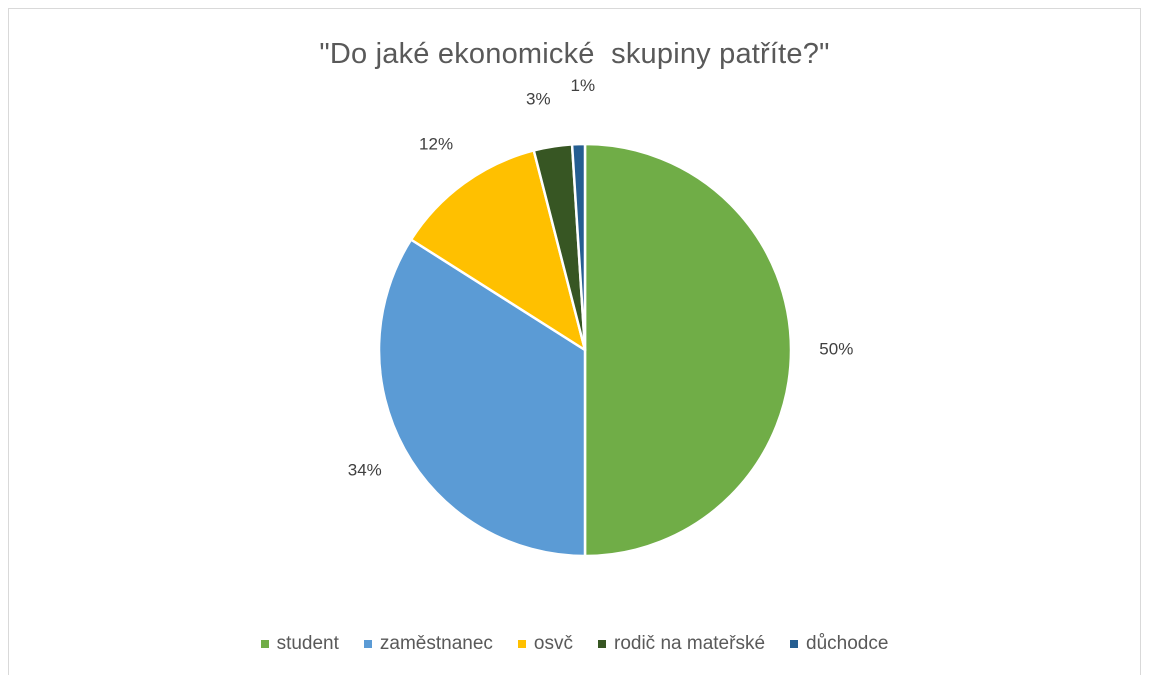  What do you see at coordinates (553, 644) in the screenshot?
I see `legend-label: osvč` at bounding box center [553, 644].